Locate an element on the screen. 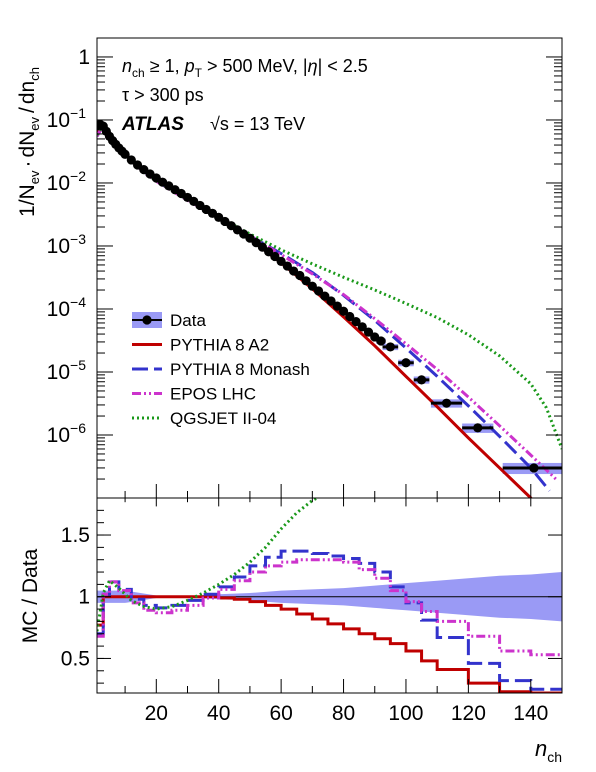 The image size is (596, 772). y-tick-label: 10⁻¹ is located at coordinates (67, 118).